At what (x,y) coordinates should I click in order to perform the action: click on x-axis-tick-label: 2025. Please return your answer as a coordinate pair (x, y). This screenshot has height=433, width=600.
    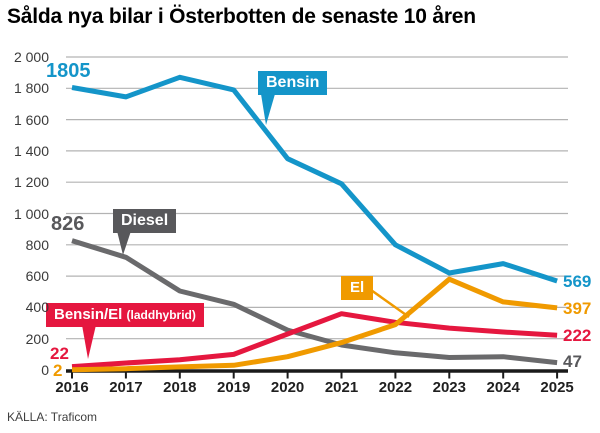
    Looking at the image, I should click on (557, 387).